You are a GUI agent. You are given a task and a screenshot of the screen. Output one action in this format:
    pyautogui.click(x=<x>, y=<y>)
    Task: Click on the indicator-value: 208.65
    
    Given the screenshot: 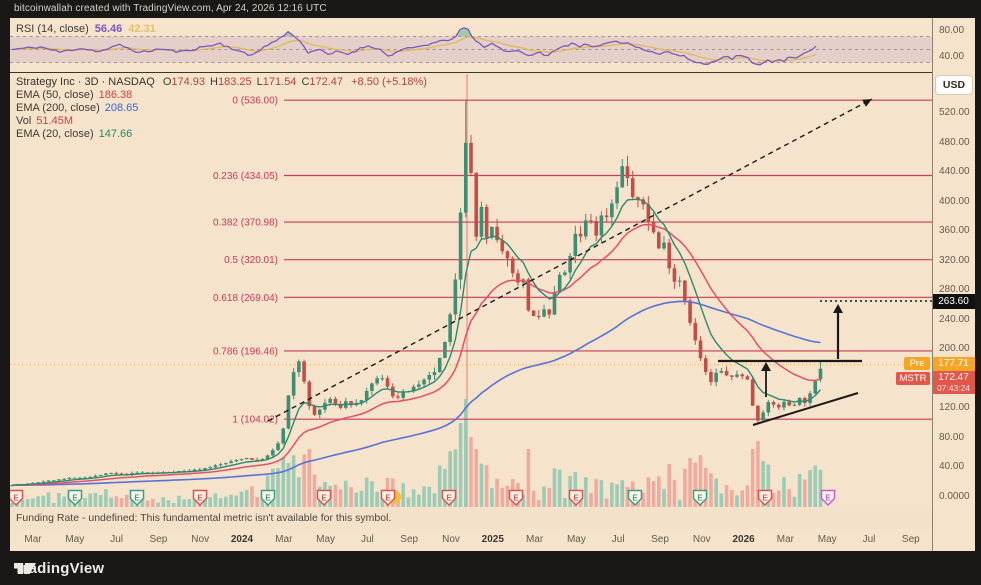 What is the action you would take?
    pyautogui.click(x=121, y=108)
    